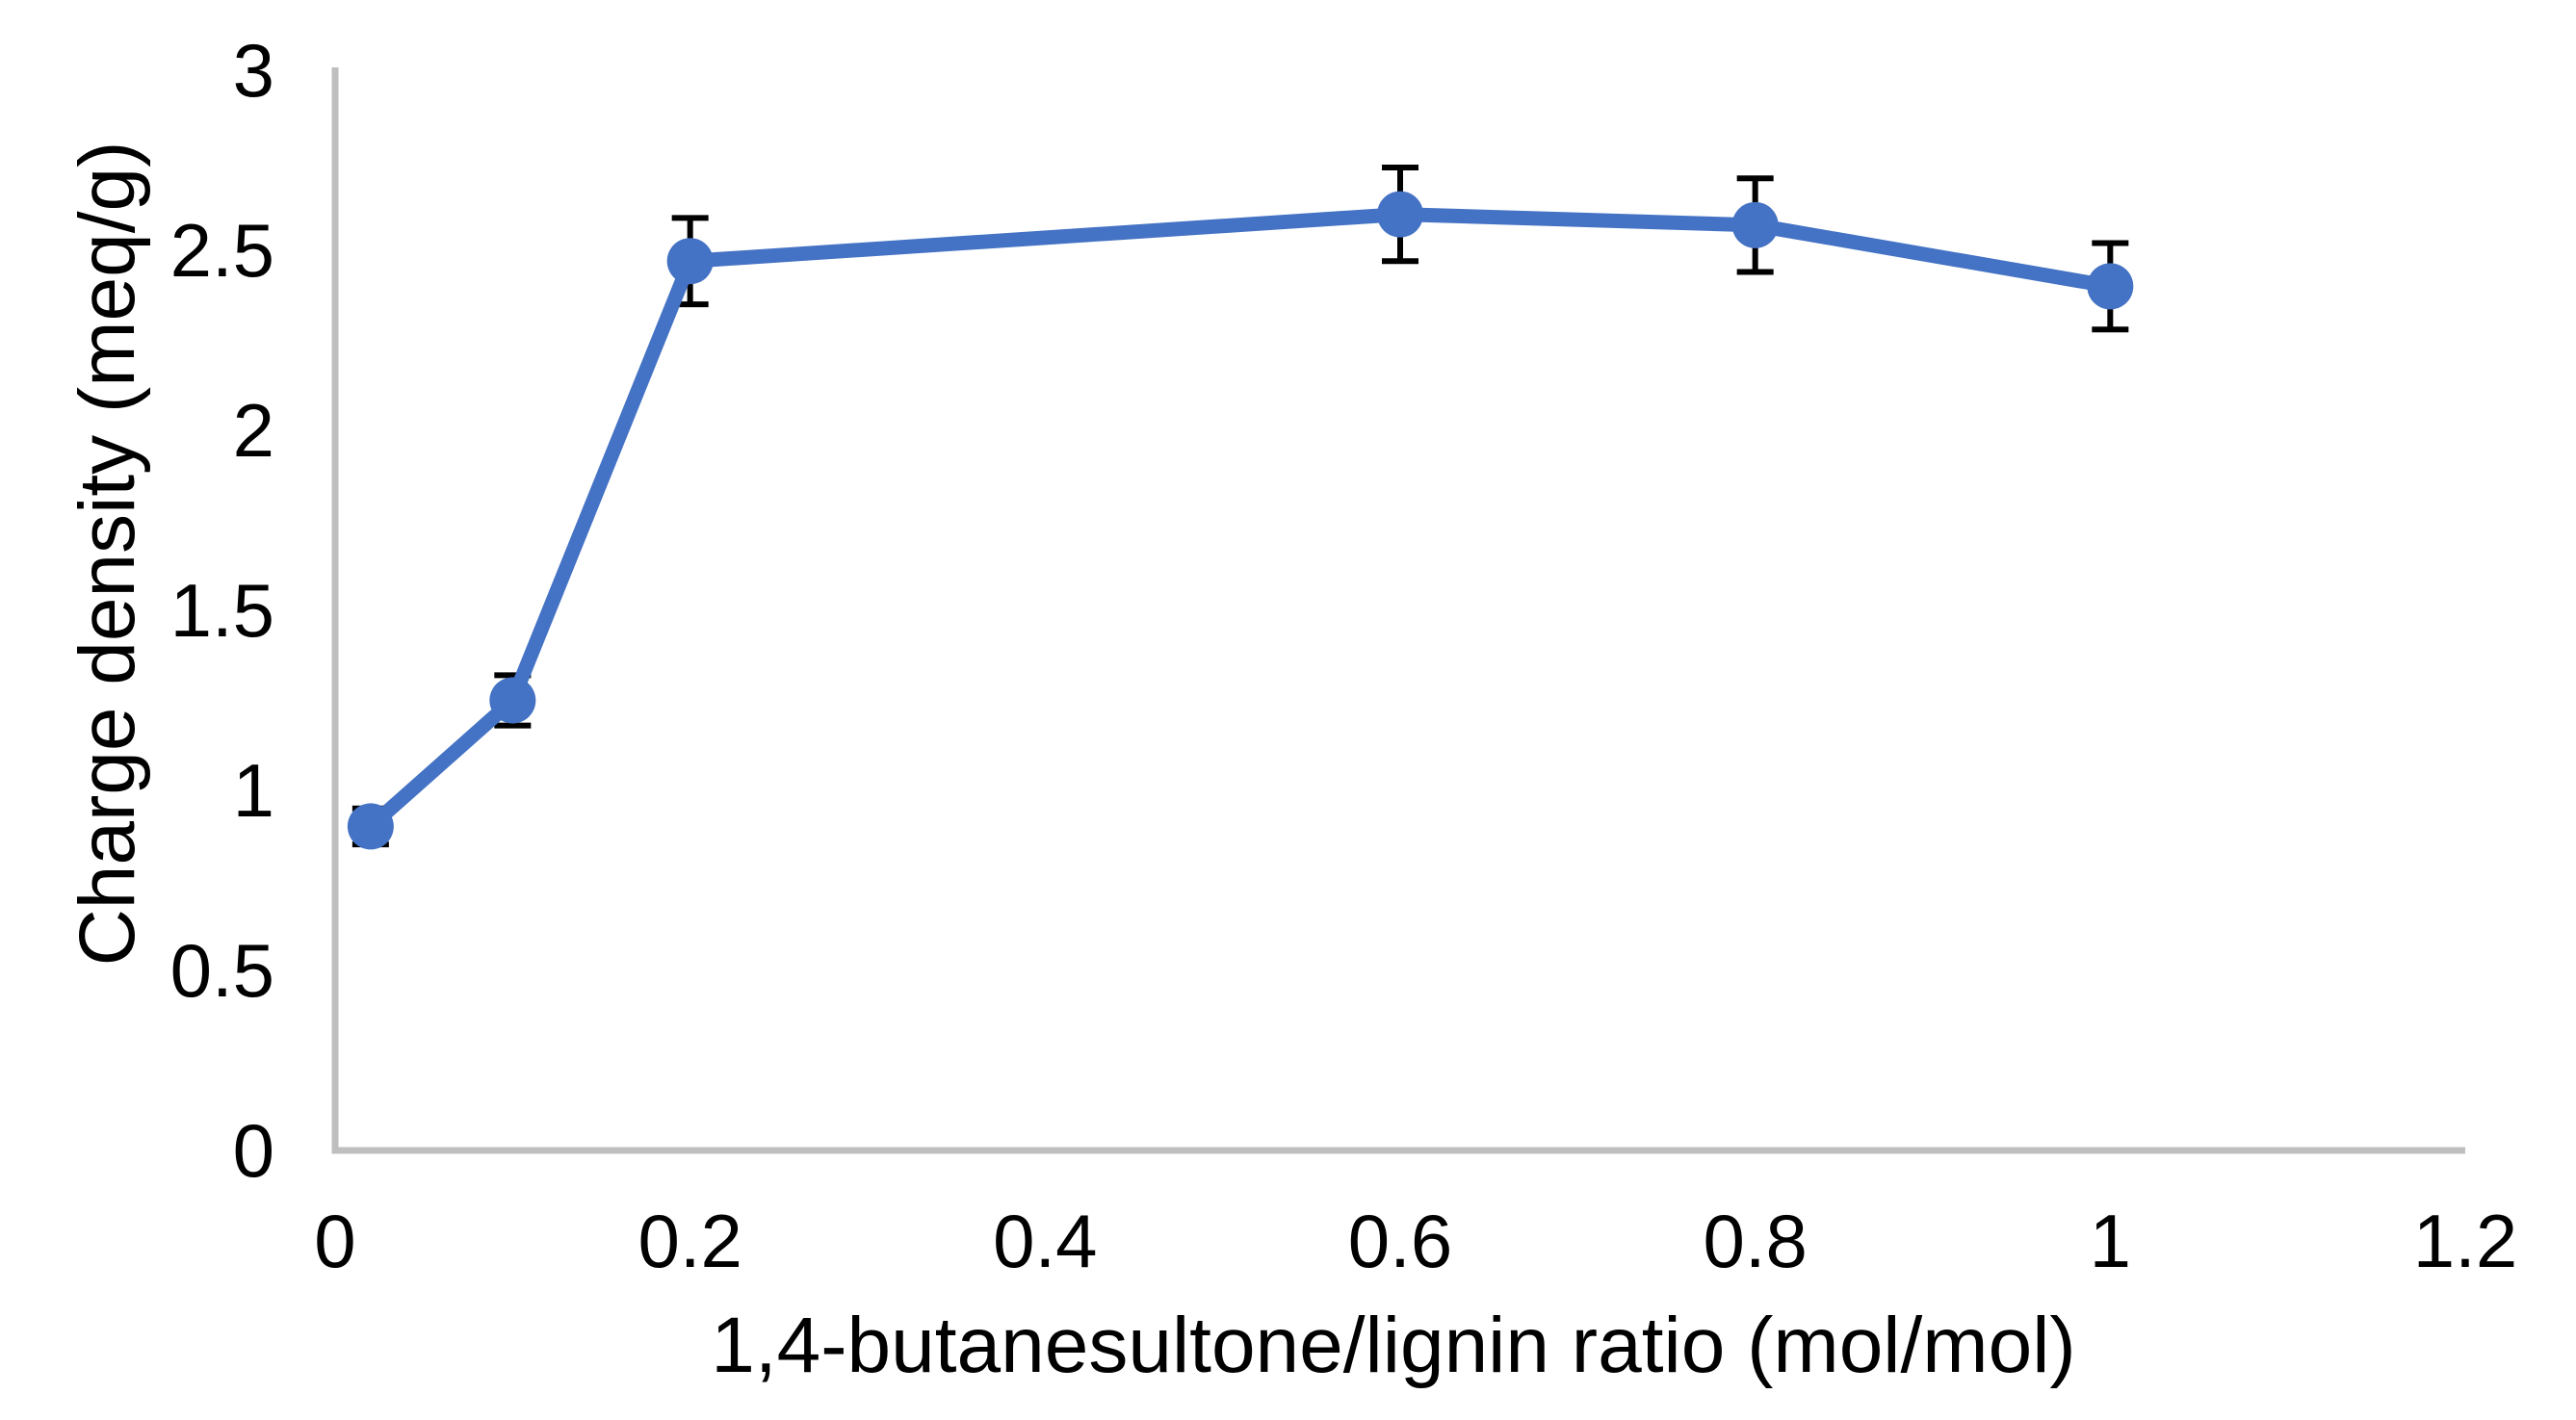 This screenshot has width=2576, height=1420. I want to click on x-tick-label: 0.2, so click(689, 1241).